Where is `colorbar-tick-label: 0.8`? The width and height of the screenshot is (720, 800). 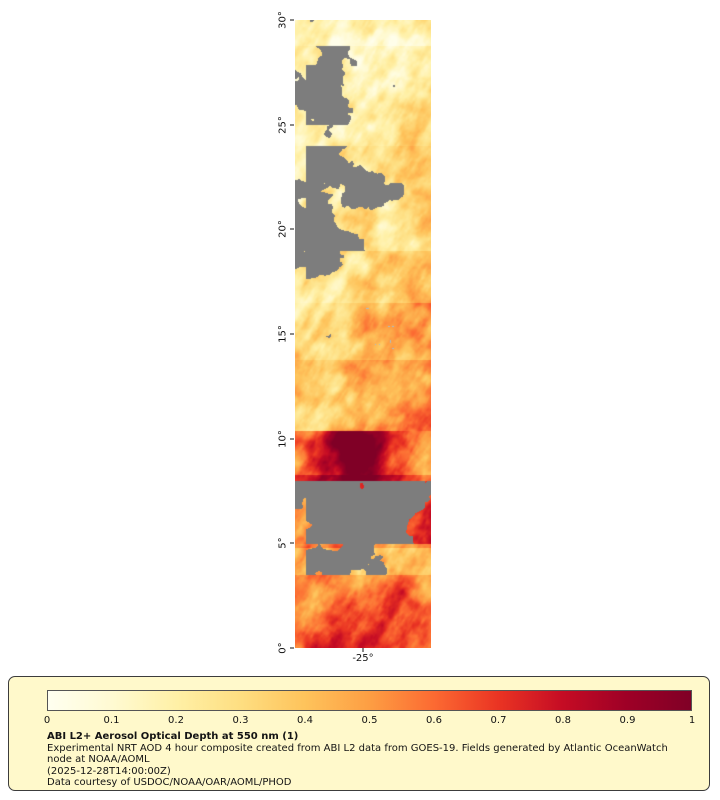
colorbar-tick-label: 0.8 is located at coordinates (563, 720).